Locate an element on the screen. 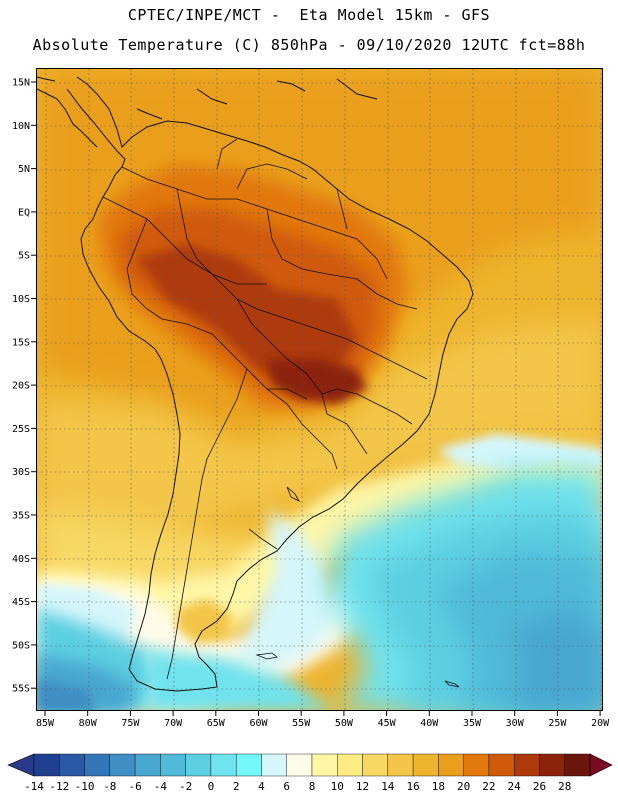 Image resolution: width=618 pixels, height=800 pixels. field-m6-m4 is located at coordinates (554, 659).